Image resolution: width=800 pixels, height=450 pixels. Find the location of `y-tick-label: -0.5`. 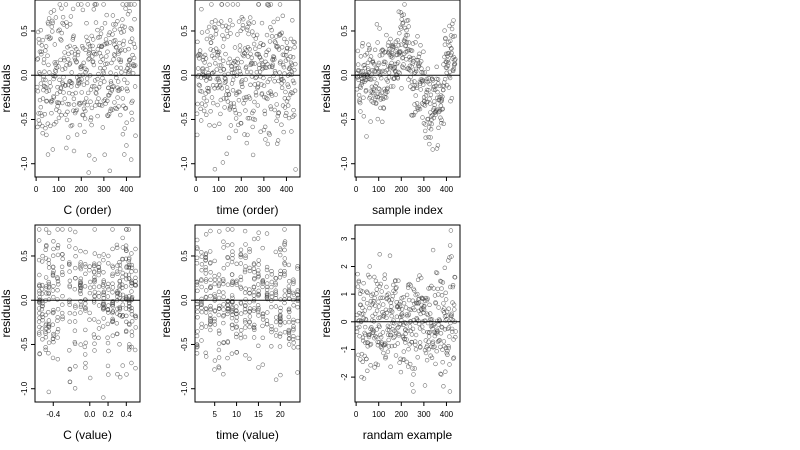

y-tick-label: -0.5 is located at coordinates (184, 119).